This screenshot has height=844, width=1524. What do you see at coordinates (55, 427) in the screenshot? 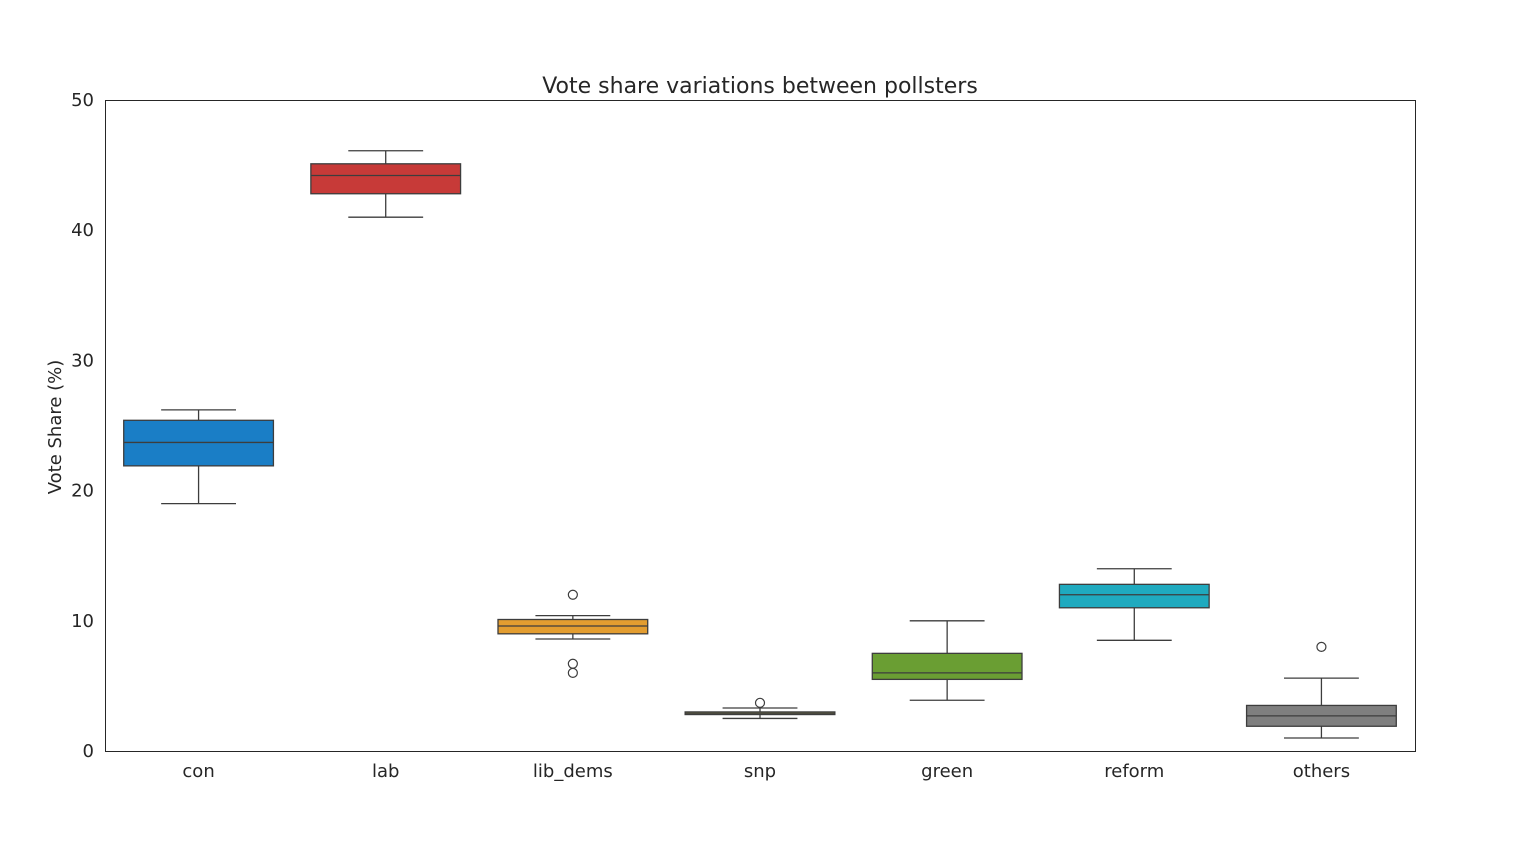
I see `y-axis-label: Vote Share (%)` at bounding box center [55, 427].